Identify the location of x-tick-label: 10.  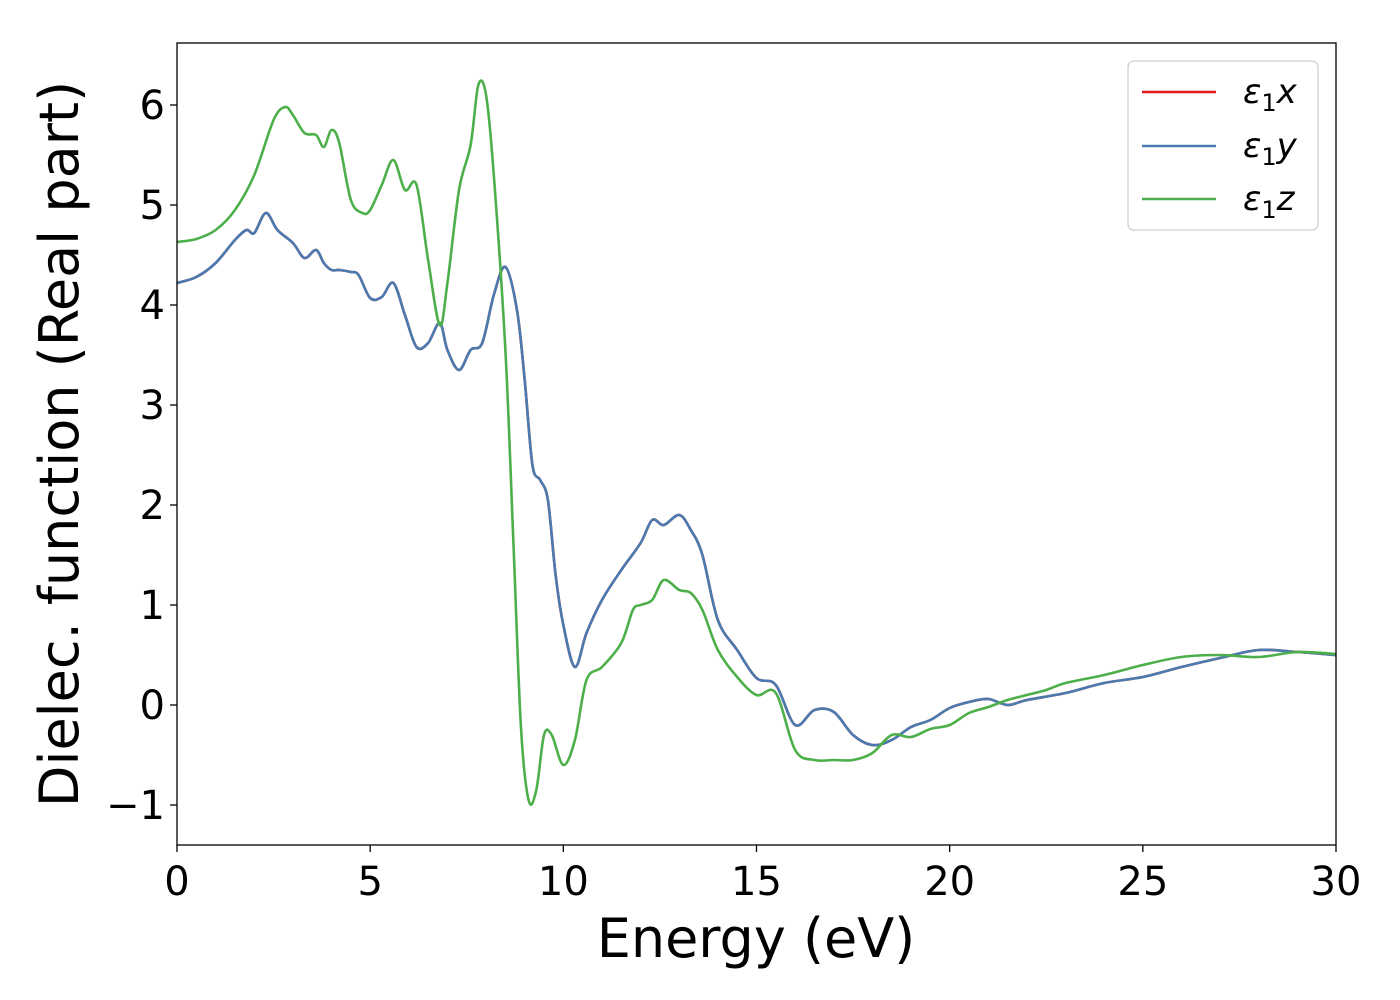
(563, 882).